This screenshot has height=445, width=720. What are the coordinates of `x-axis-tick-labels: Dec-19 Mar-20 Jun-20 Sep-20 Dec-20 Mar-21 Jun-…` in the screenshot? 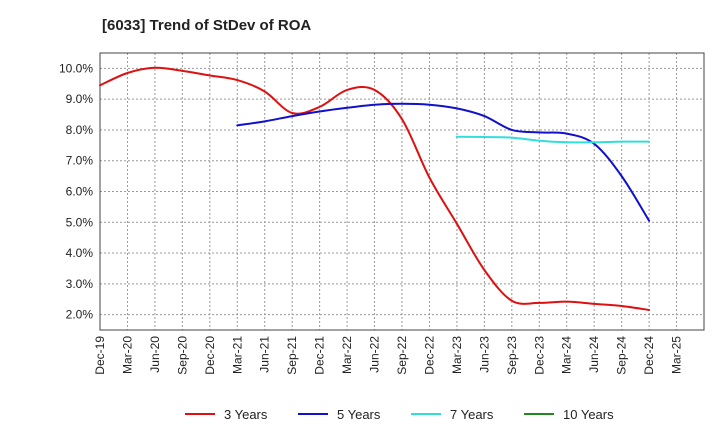 It's located at (388, 355).